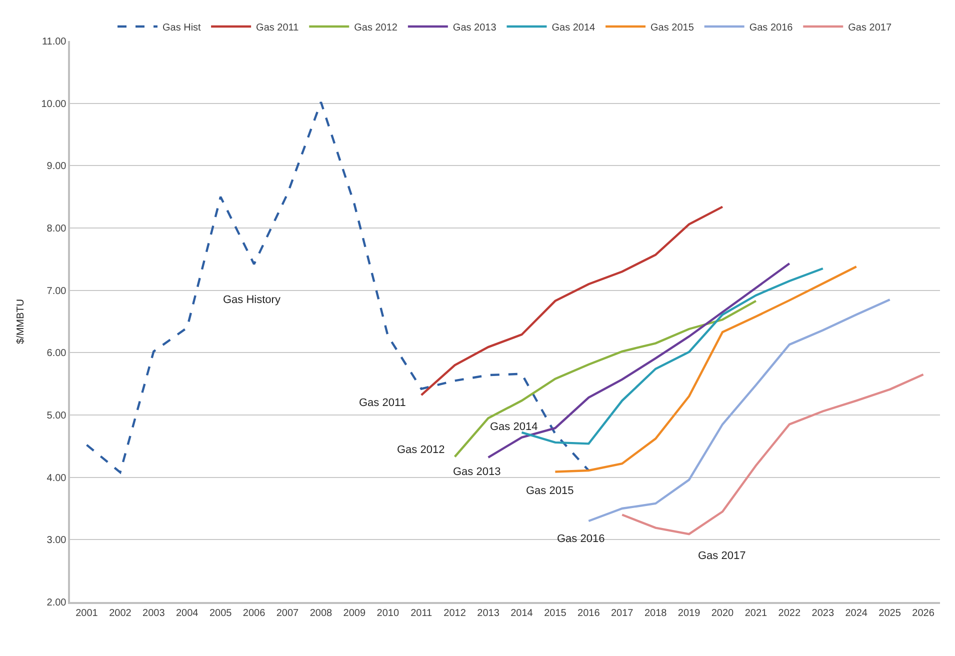  What do you see at coordinates (321, 613) in the screenshot?
I see `x-tick-label: 2008` at bounding box center [321, 613].